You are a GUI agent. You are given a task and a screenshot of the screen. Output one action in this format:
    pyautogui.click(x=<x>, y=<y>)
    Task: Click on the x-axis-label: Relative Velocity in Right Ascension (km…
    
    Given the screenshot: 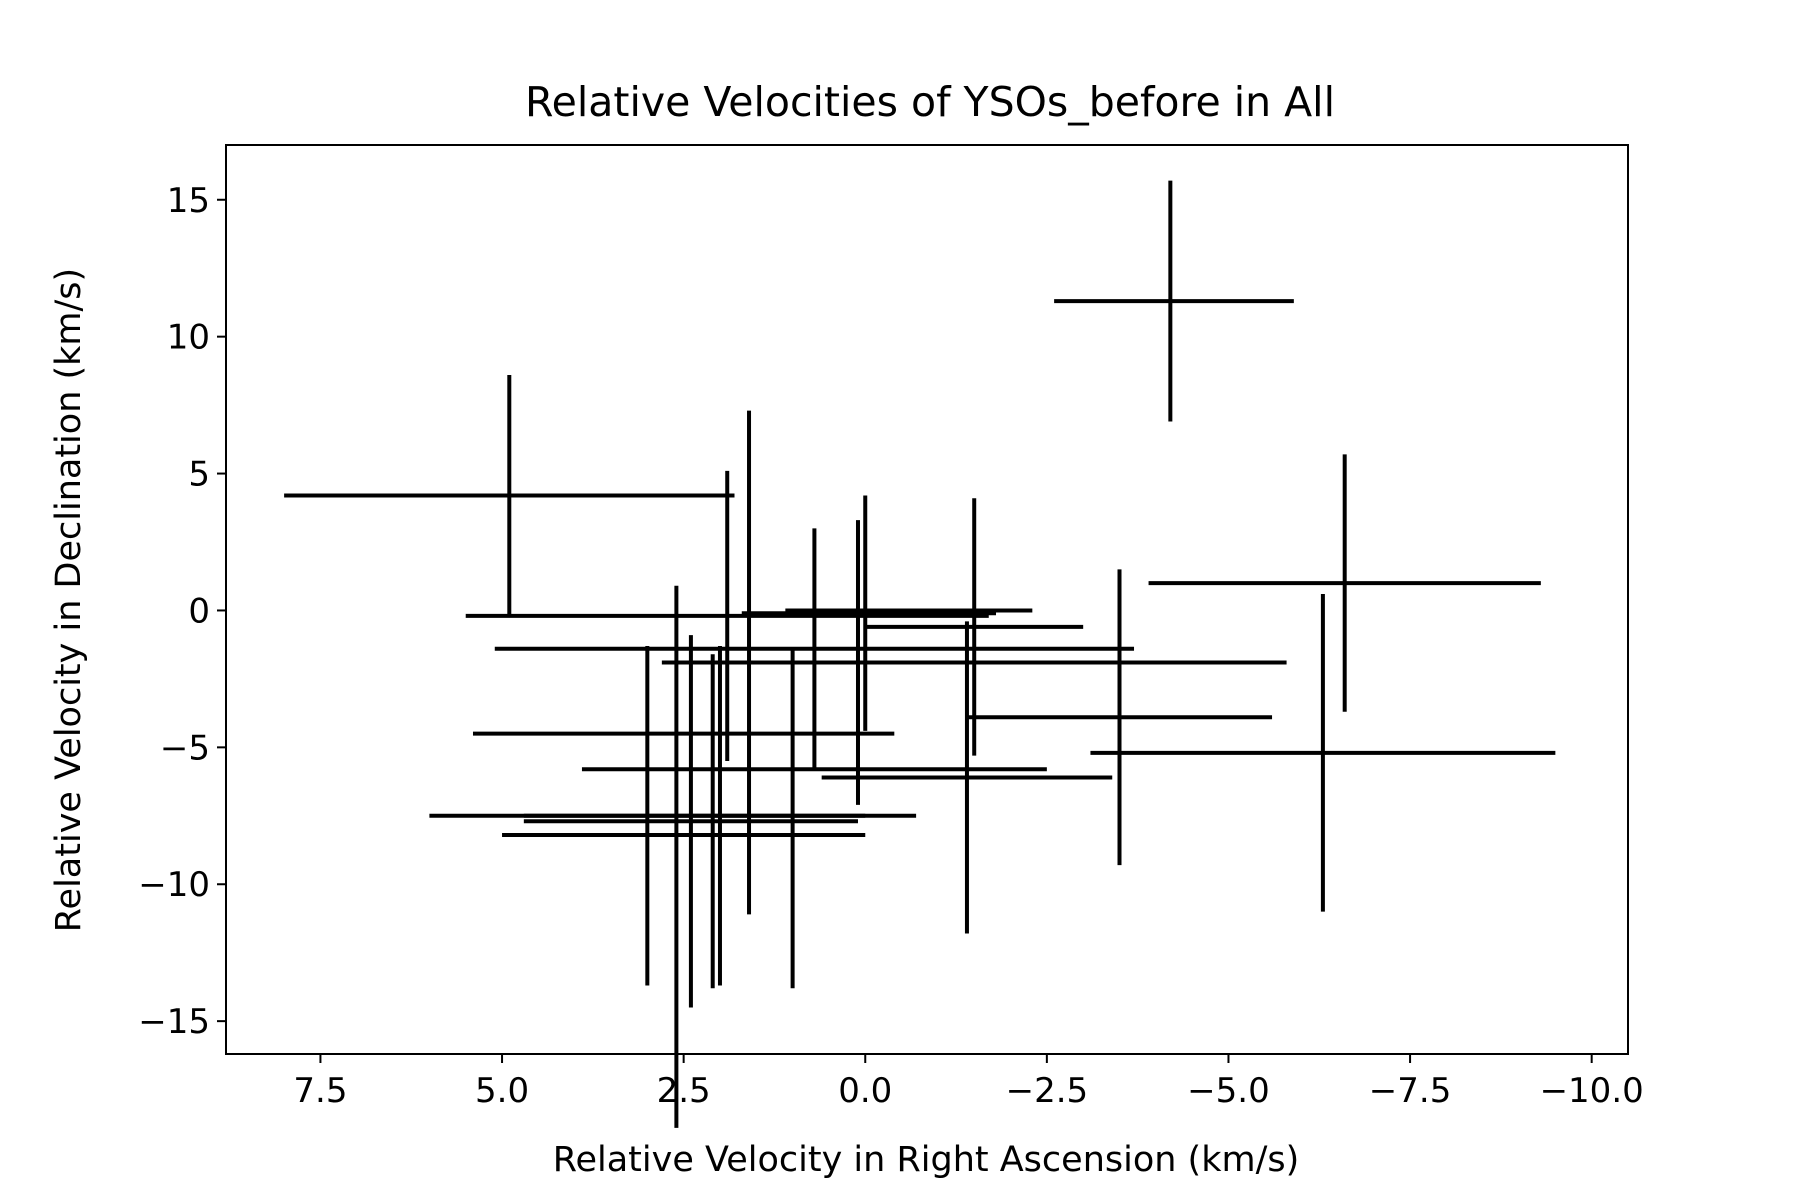 What is the action you would take?
    pyautogui.click(x=926, y=1160)
    